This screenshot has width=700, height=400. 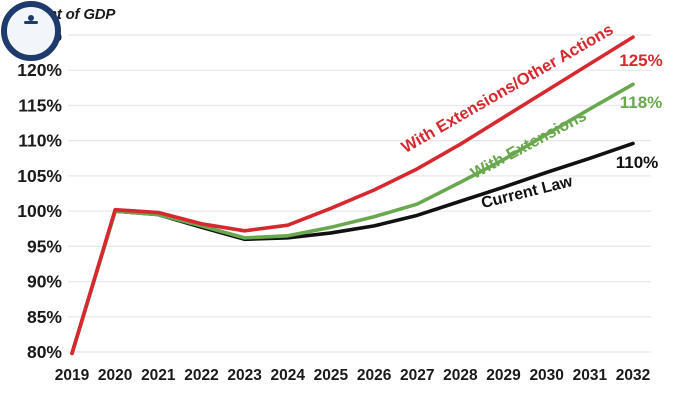 What do you see at coordinates (503, 375) in the screenshot?
I see `x-axis-tick-label: 2029` at bounding box center [503, 375].